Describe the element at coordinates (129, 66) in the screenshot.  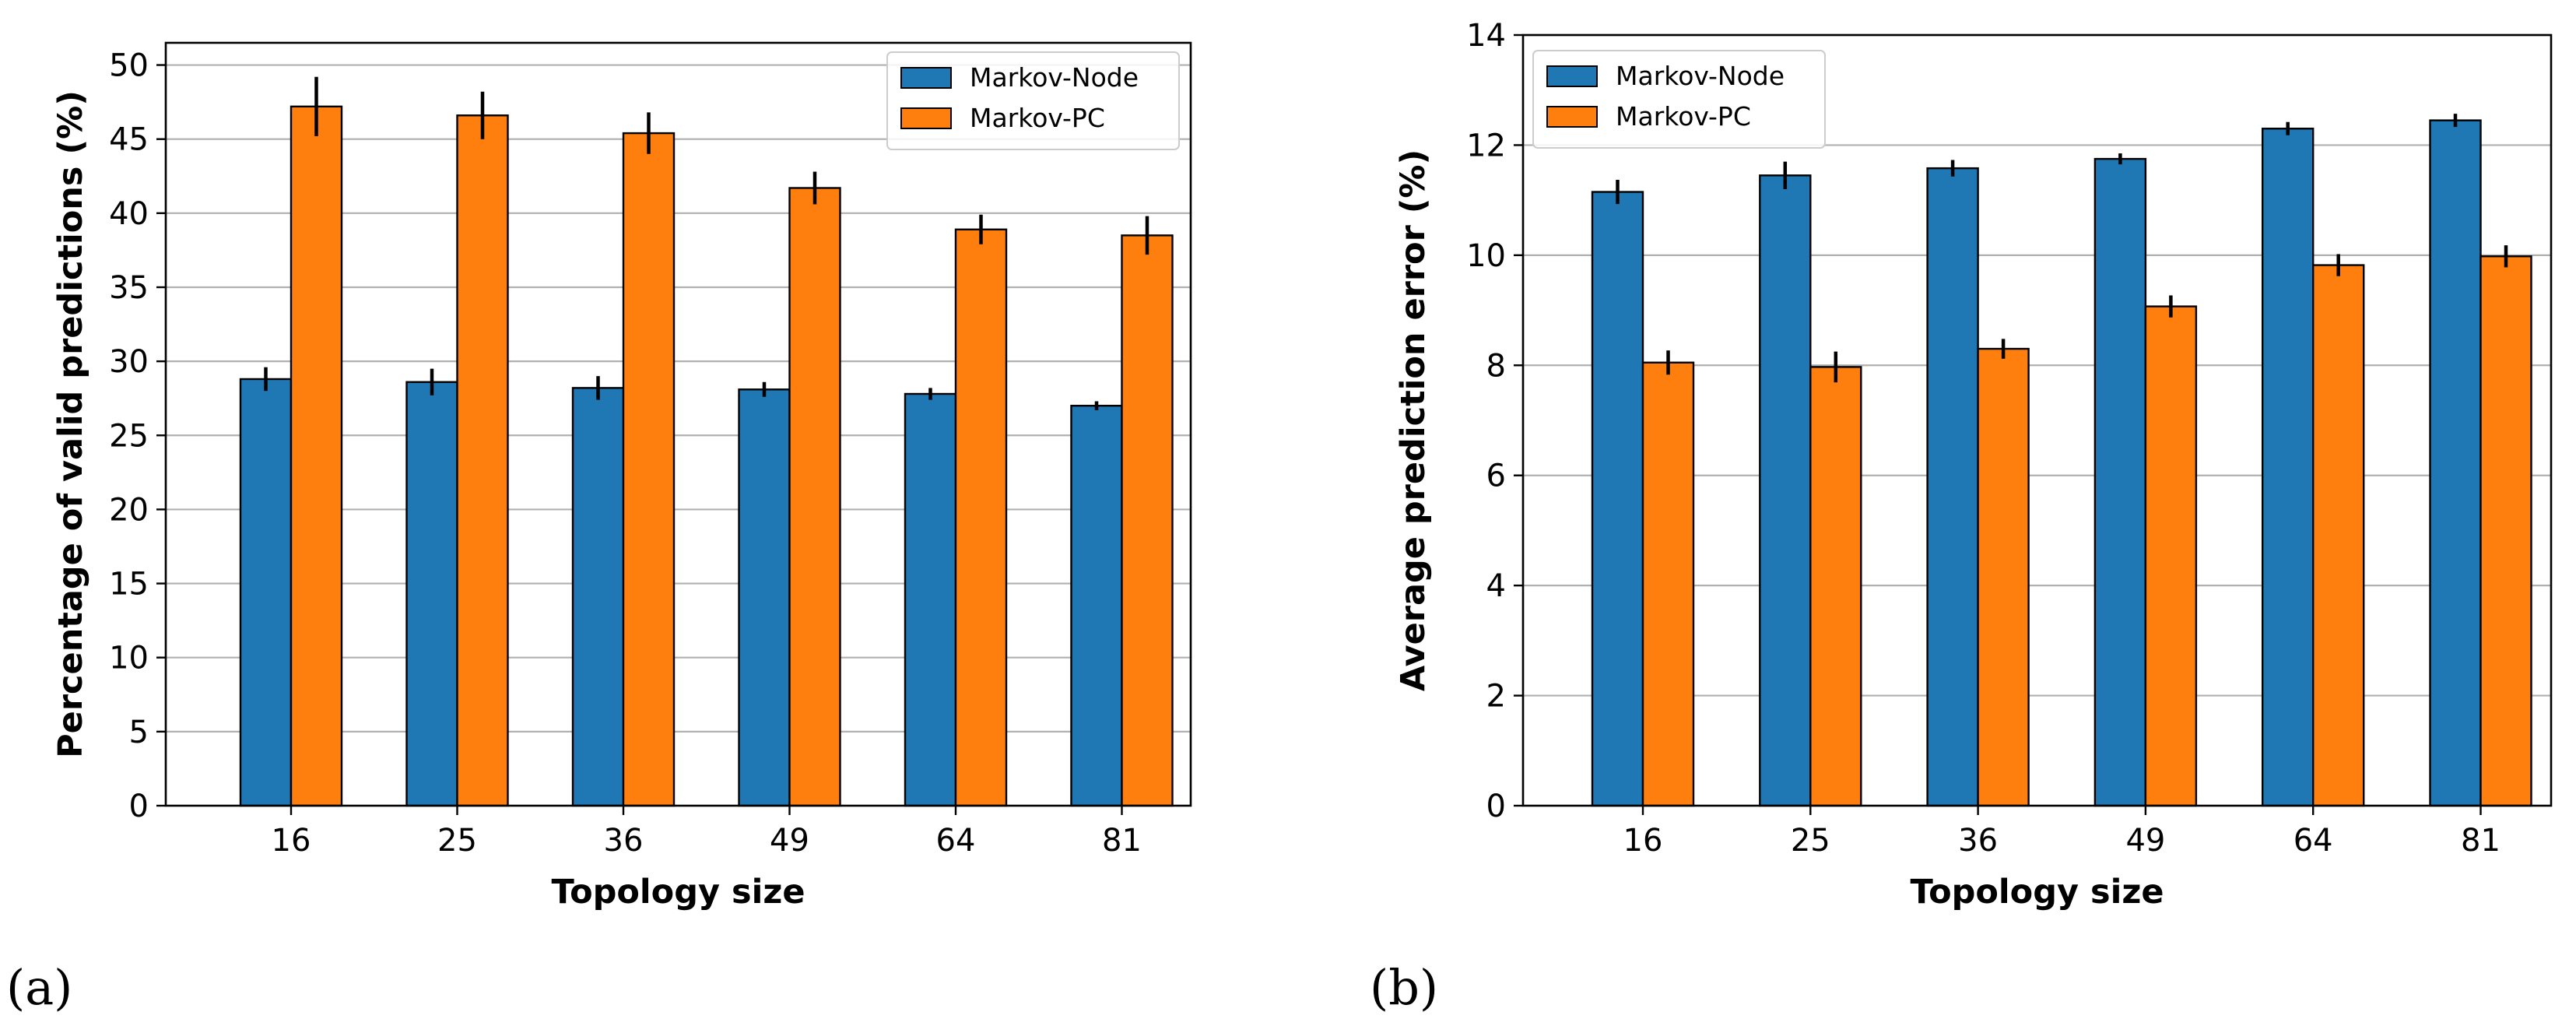
I see `y-tick-label: 50` at that location.